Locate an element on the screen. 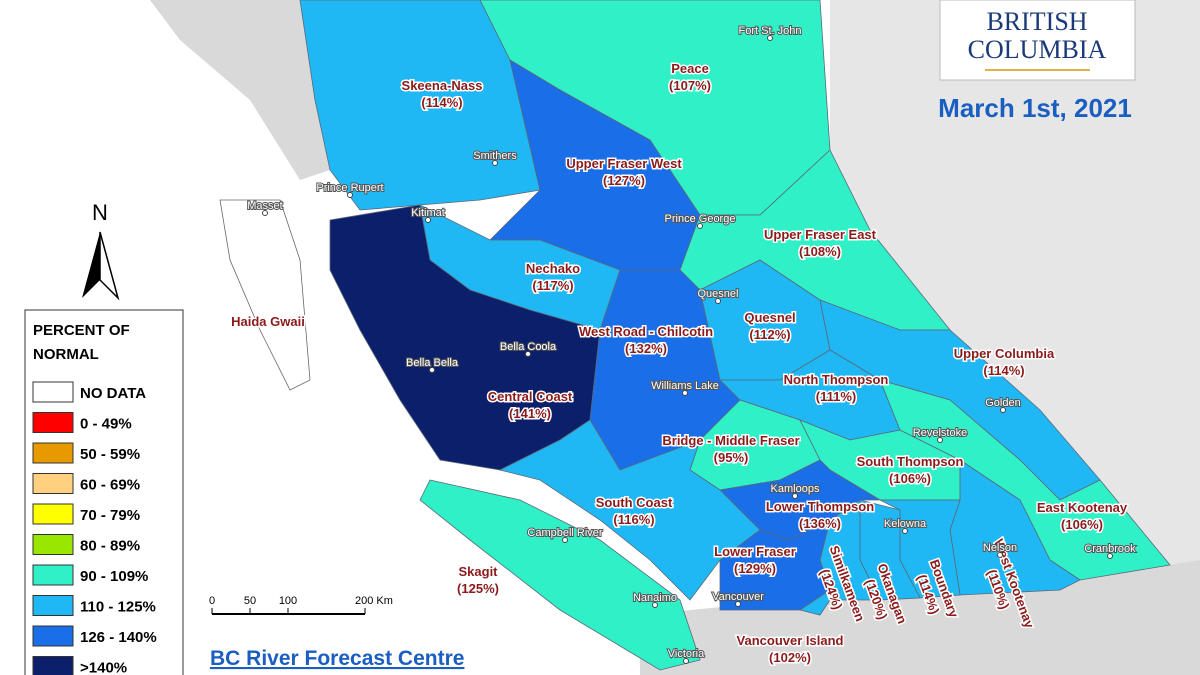 The width and height of the screenshot is (1200, 675). basin-percent: (132%) is located at coordinates (646, 348).